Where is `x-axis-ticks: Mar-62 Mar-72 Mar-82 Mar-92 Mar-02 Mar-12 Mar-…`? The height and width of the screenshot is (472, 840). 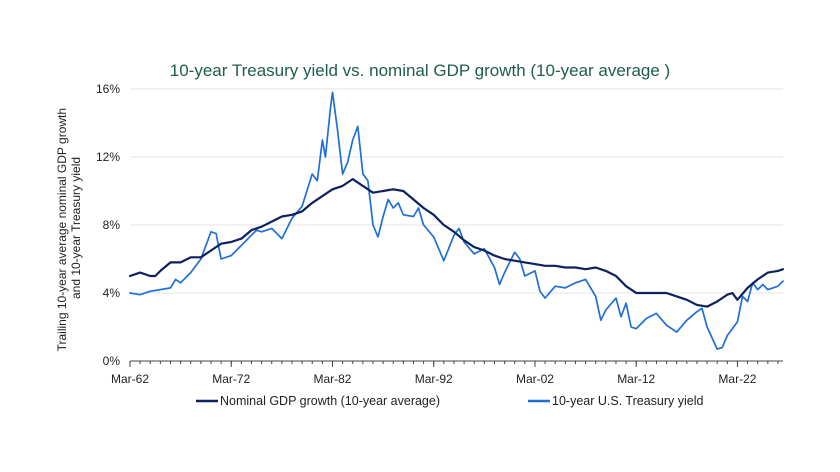
x-axis-ticks: Mar-62 Mar-72 Mar-82 Mar-92 Mar-02 Mar-12 Mar-… is located at coordinates (434, 379).